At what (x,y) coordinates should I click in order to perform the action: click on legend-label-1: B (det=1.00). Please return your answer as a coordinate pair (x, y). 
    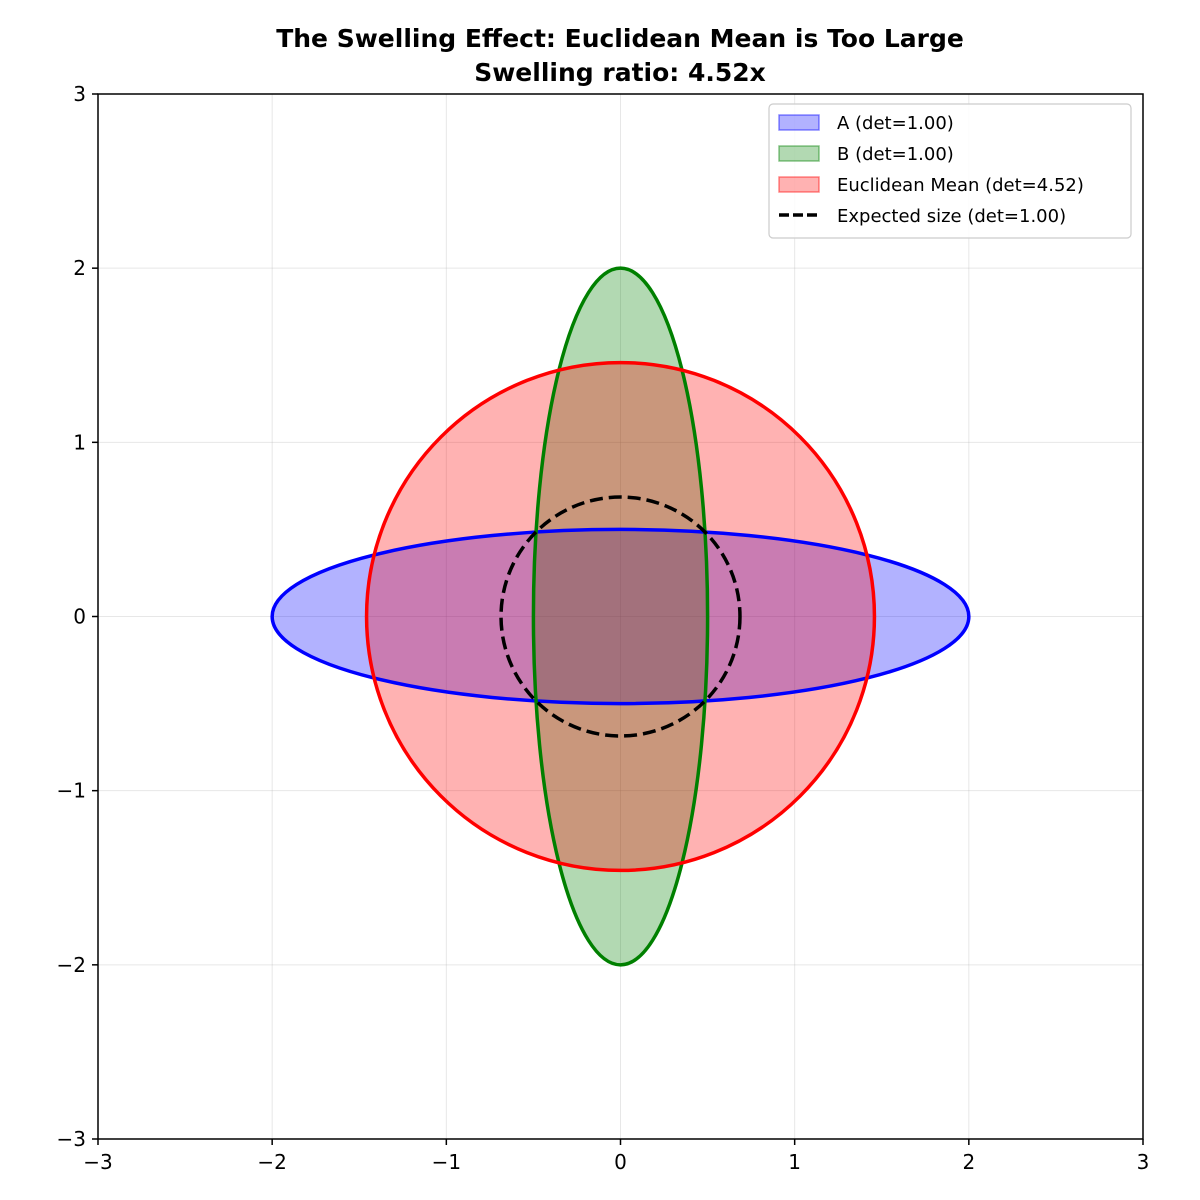
    Looking at the image, I should click on (895, 154).